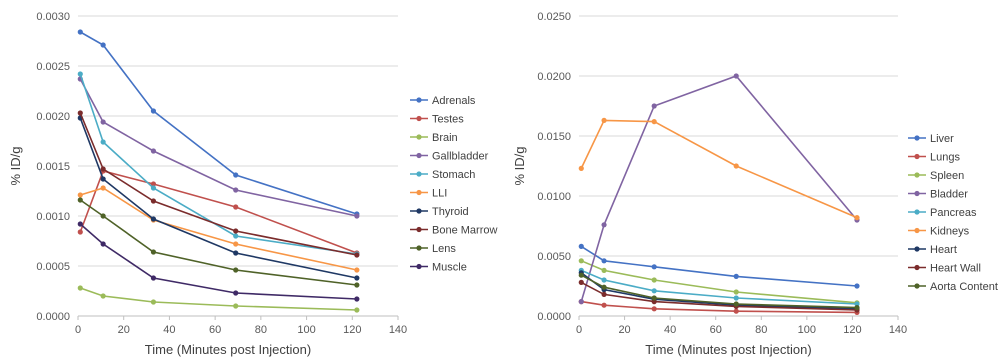 This screenshot has width=1007, height=362. What do you see at coordinates (53, 67) in the screenshot?
I see `y-tick-label: 0.0025` at bounding box center [53, 67].